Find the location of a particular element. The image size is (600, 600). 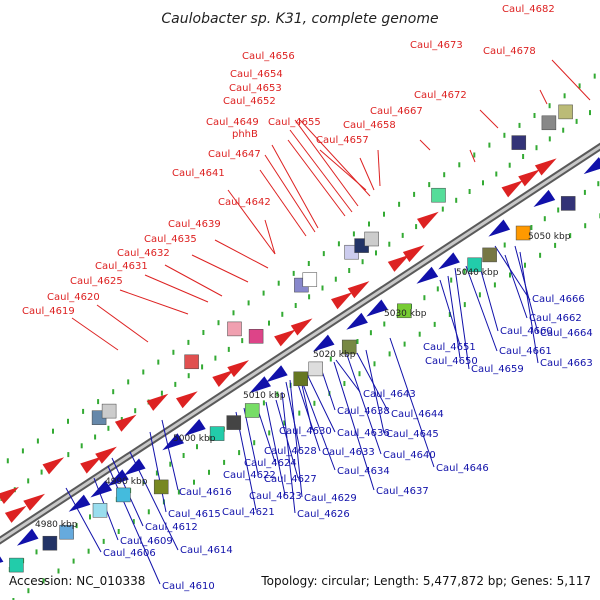

gene-label-bottom-6: Caul_4651 is located at coordinates (449, 347).